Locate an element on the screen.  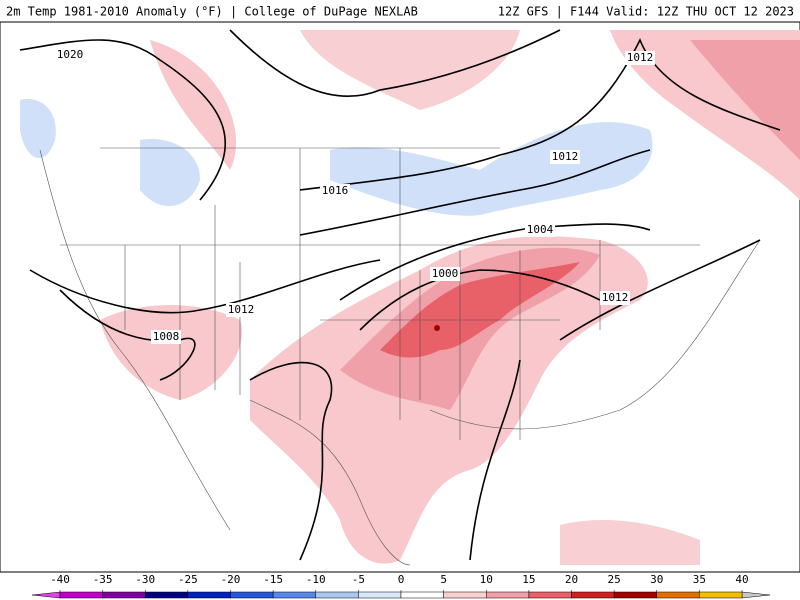
colorbar-tick-label: 40 is located at coordinates (741, 579).